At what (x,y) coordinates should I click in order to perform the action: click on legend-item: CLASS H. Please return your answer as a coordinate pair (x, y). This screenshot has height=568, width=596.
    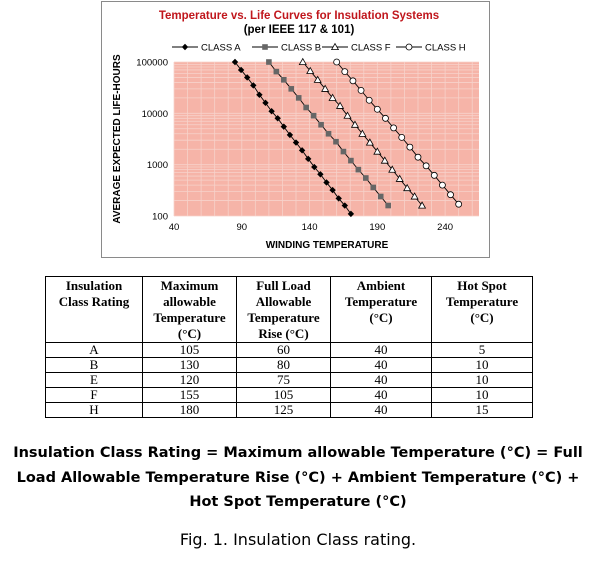
    Looking at the image, I should click on (431, 48).